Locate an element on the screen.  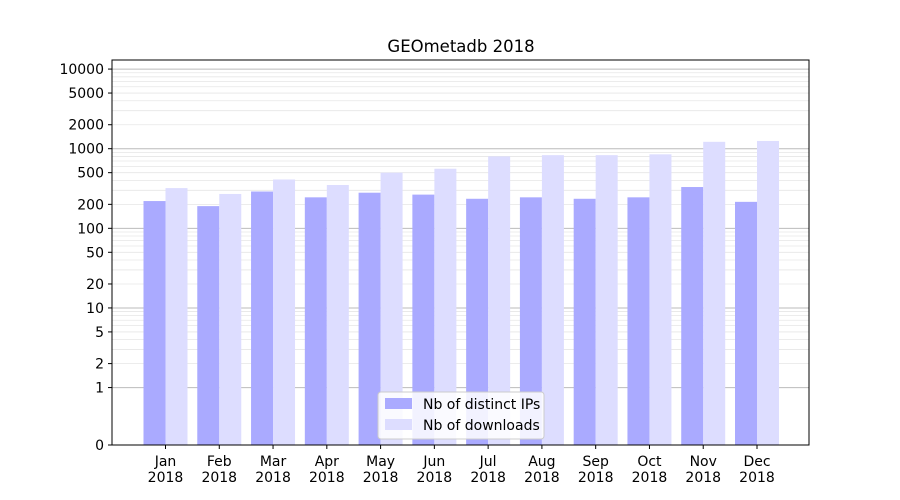
legend: Nb of distinct IPs Nb of downloads is located at coordinates (461, 415).